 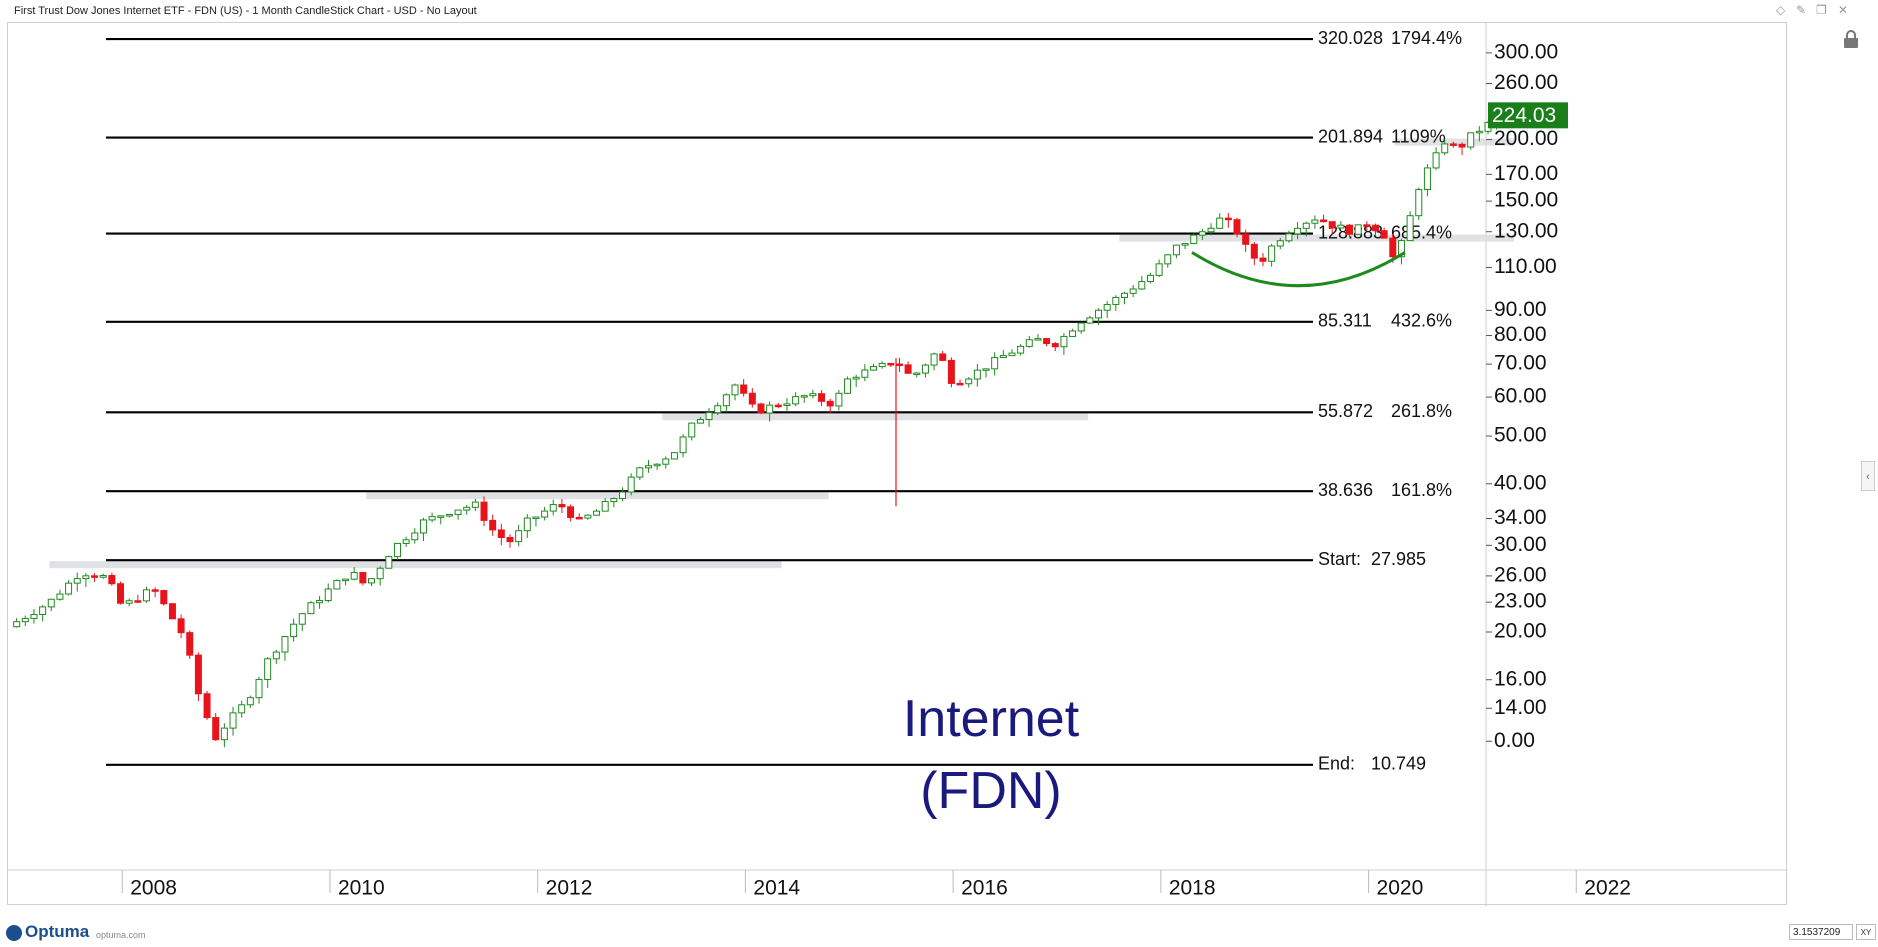 What do you see at coordinates (1421, 232) in the screenshot?
I see `fib-pct-label-2: 685.4%` at bounding box center [1421, 232].